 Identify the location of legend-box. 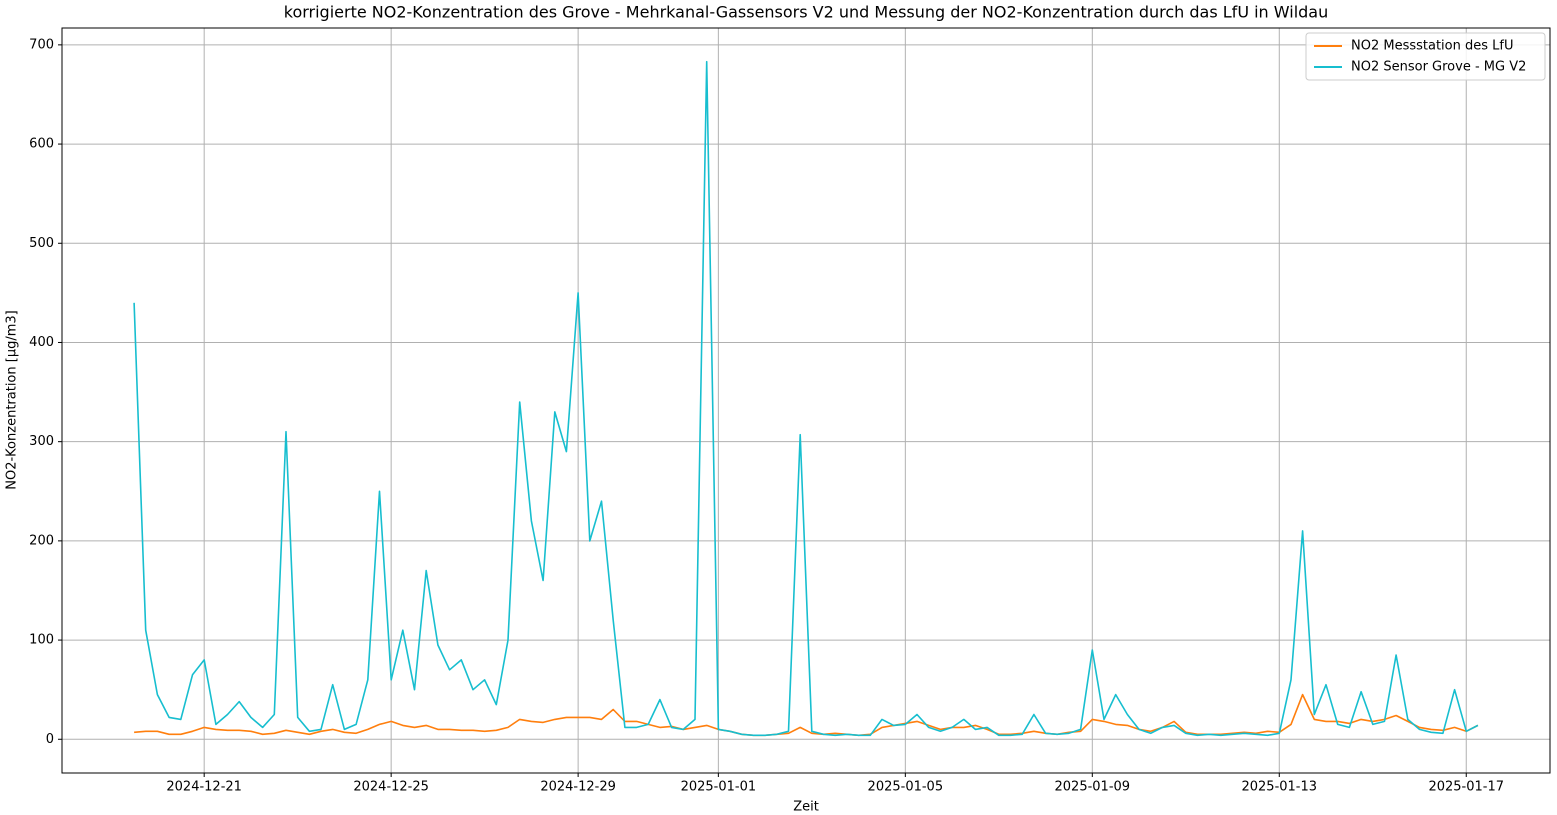
(1425, 56).